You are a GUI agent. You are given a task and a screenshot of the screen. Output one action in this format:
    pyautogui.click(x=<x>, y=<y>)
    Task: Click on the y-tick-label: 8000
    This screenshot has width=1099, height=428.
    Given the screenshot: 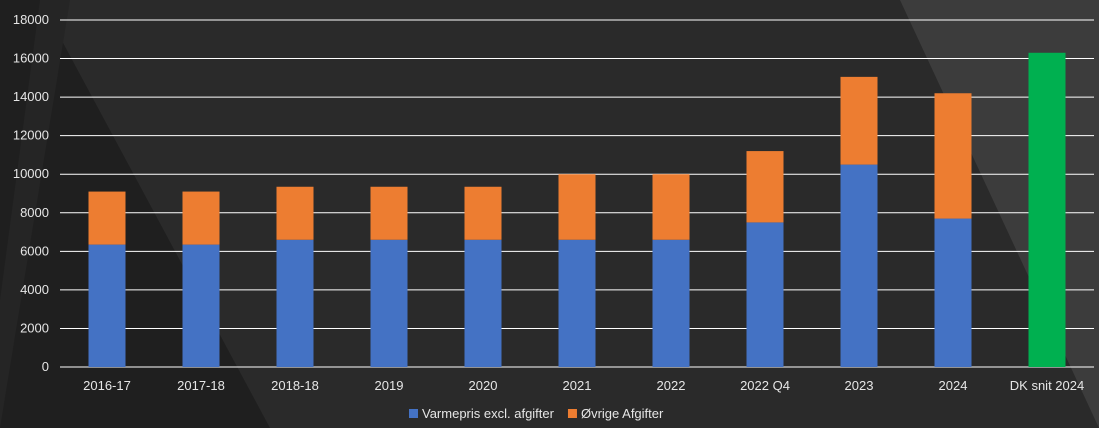 What is the action you would take?
    pyautogui.click(x=34, y=212)
    